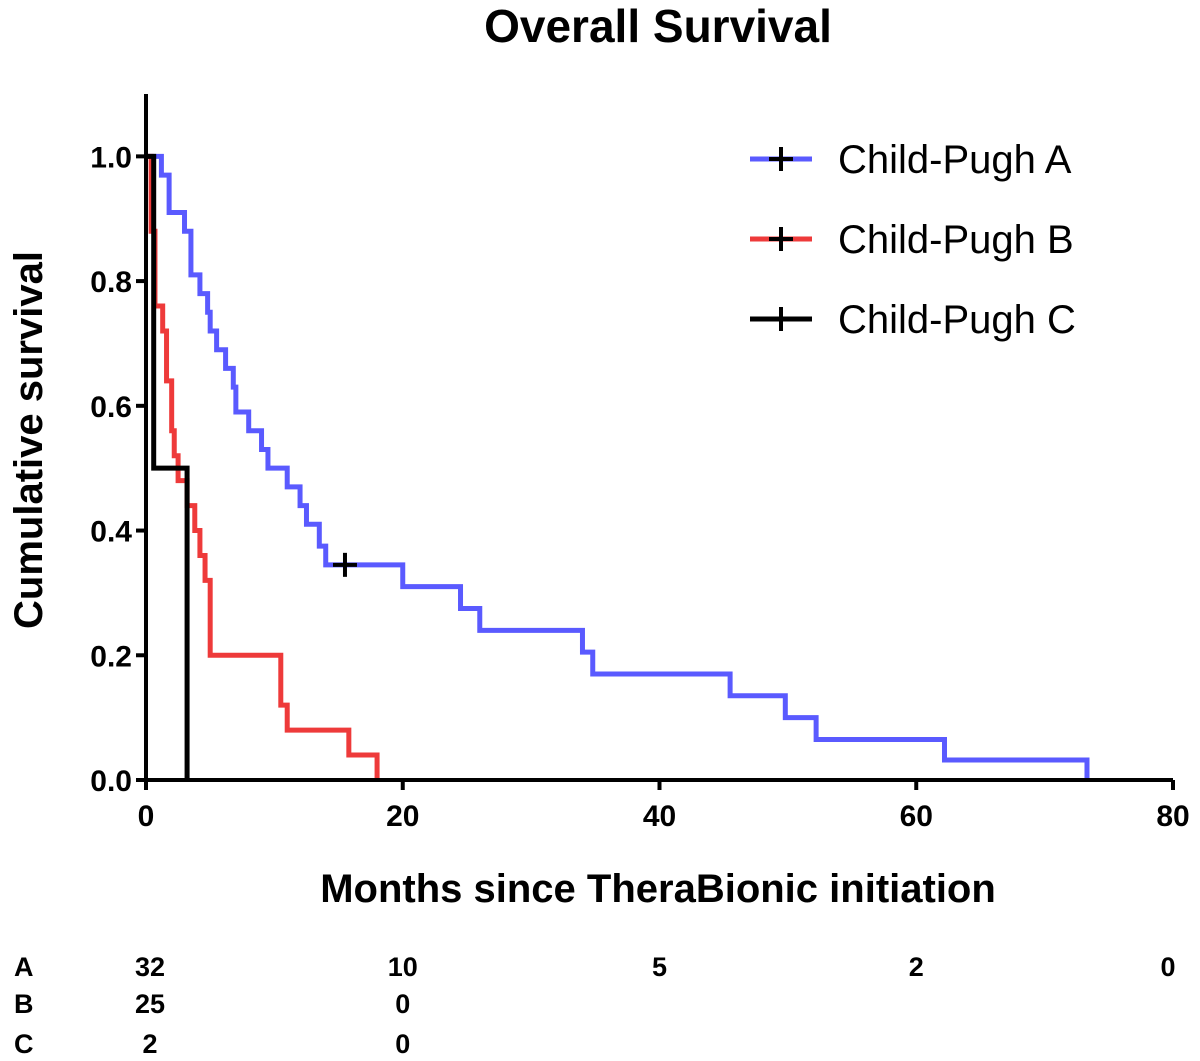 This screenshot has width=1200, height=1061. What do you see at coordinates (111, 407) in the screenshot?
I see `y-tick-label: 0.6` at bounding box center [111, 407].